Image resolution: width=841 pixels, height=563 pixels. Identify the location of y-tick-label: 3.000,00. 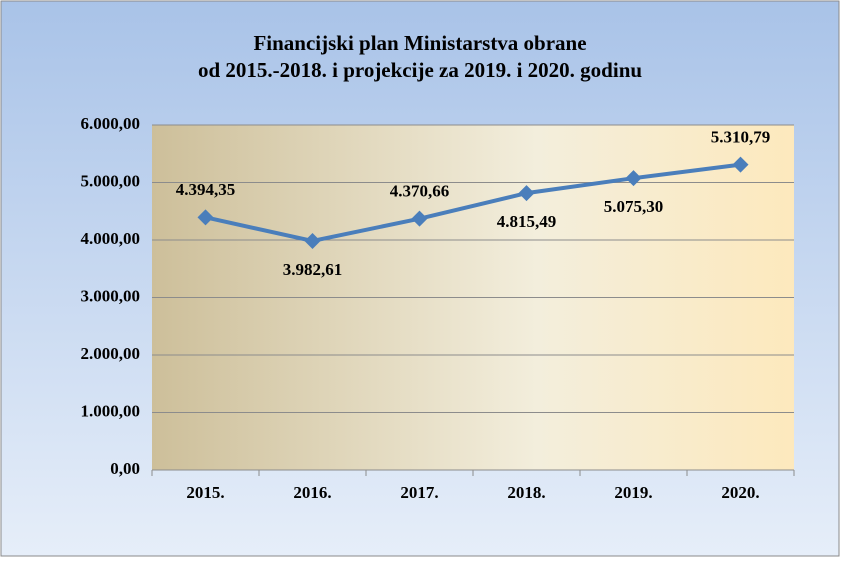
(111, 295).